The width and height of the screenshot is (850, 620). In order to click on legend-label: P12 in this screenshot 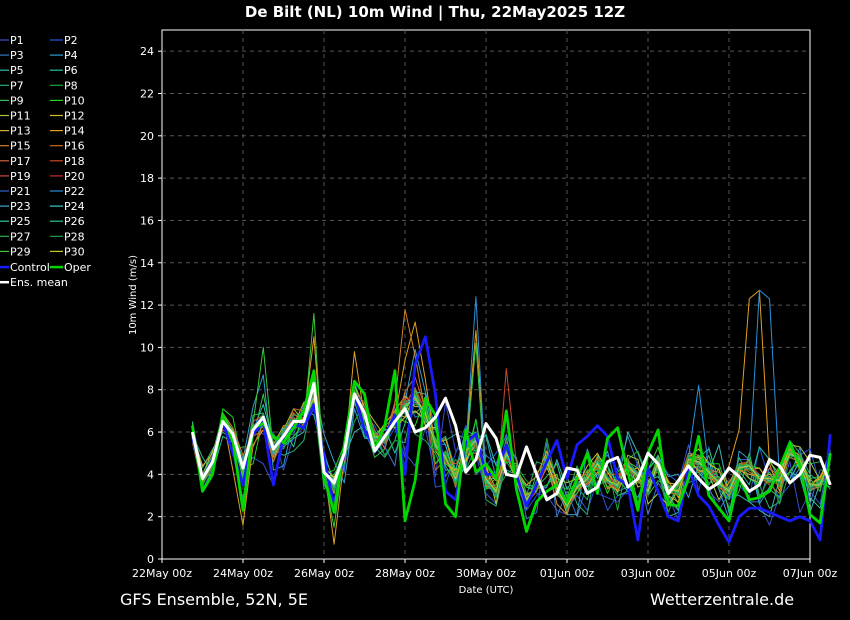, I will do `click(74, 116)`.